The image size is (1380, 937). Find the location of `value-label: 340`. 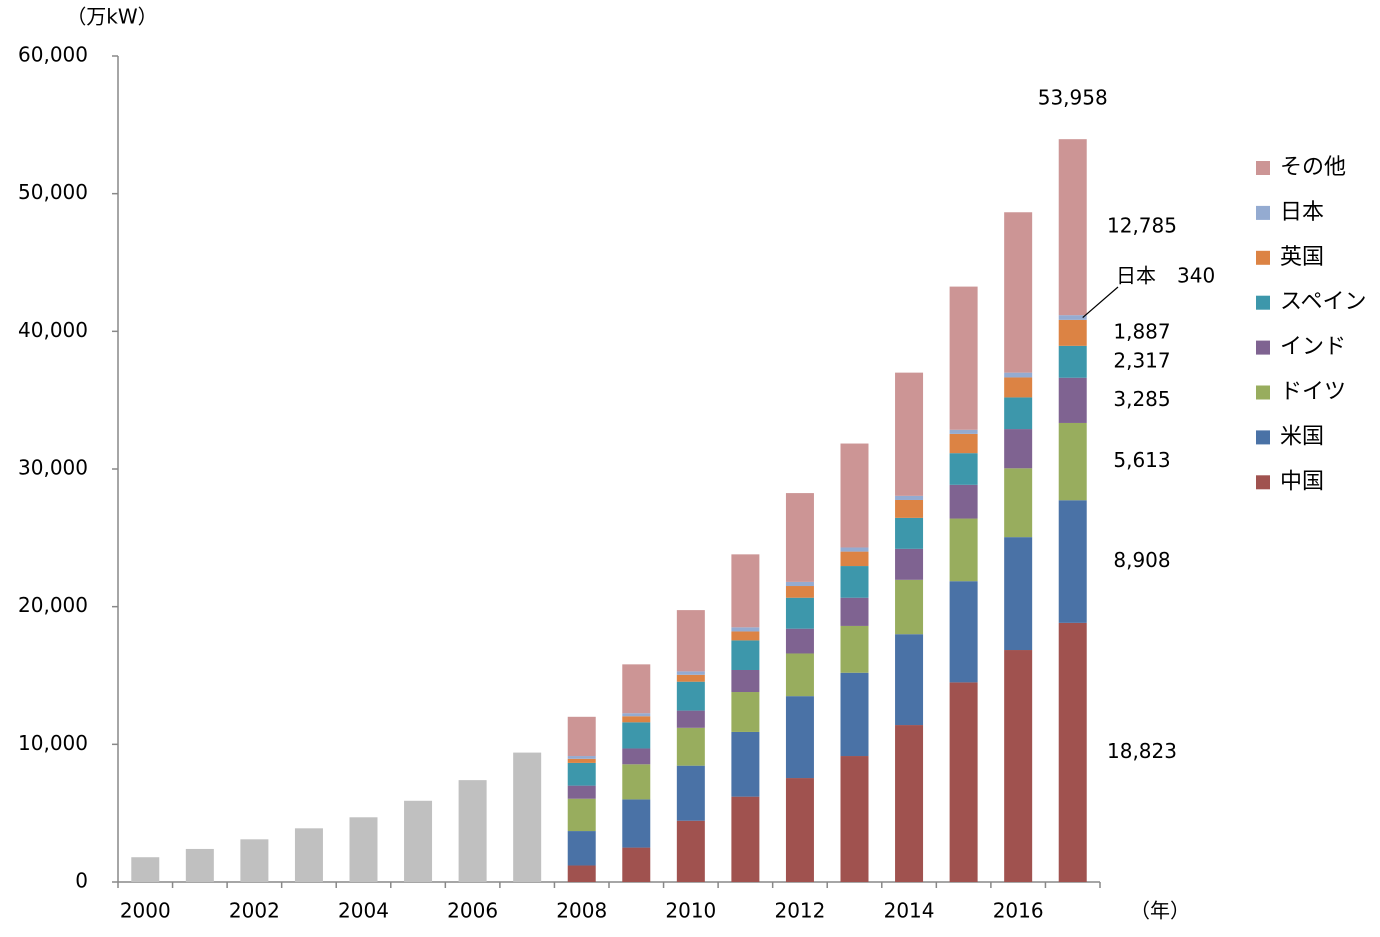

value-label: 340 is located at coordinates (1196, 276).